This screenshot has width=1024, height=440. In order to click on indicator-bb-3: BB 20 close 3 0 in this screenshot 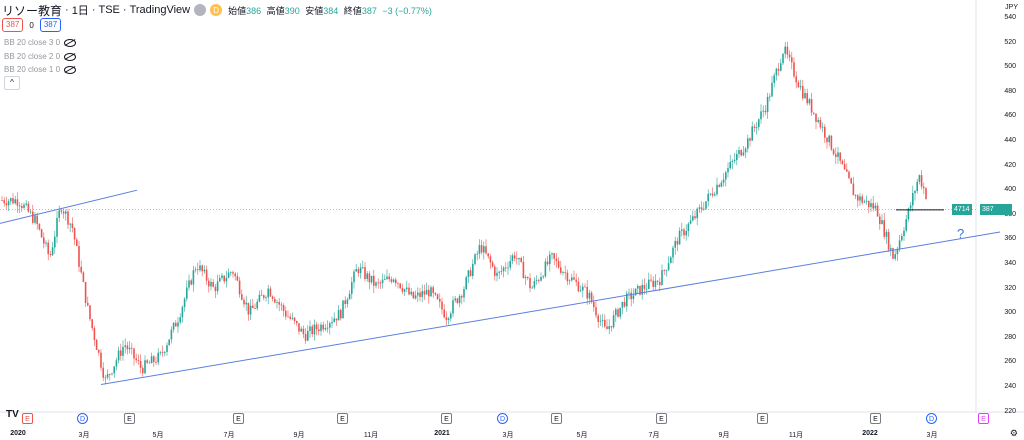, I will do `click(40, 42)`.